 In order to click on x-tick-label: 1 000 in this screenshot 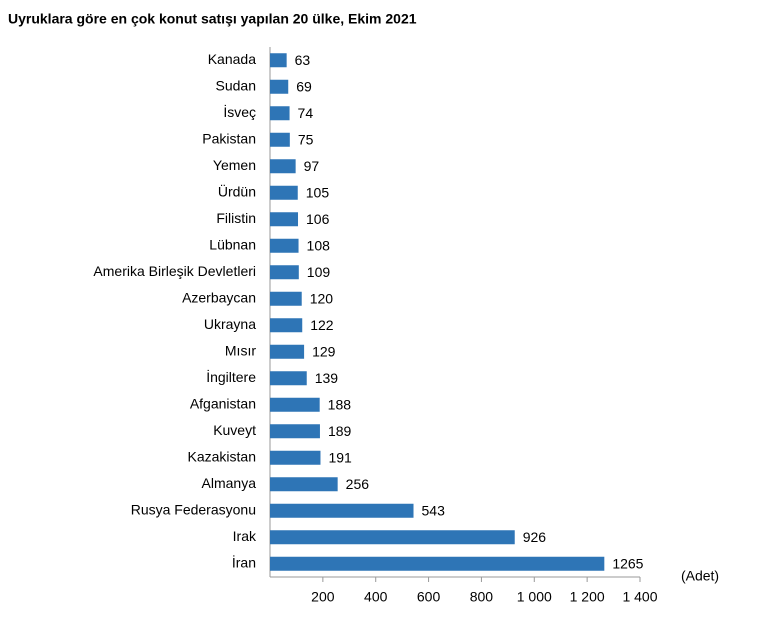, I will do `click(534, 597)`.